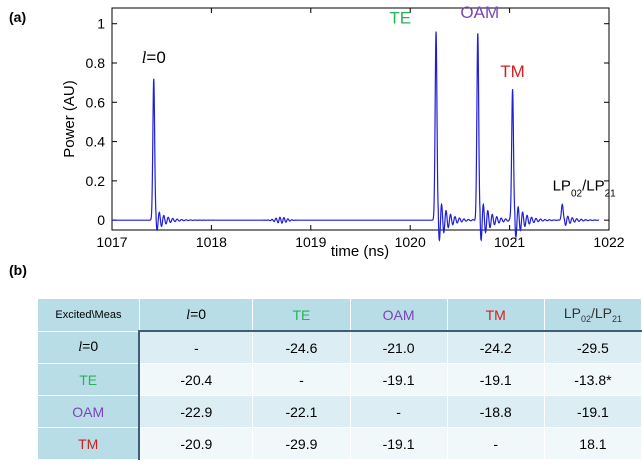 This screenshot has width=642, height=466. What do you see at coordinates (495, 411) in the screenshot?
I see `table-cell: -18.8` at bounding box center [495, 411].